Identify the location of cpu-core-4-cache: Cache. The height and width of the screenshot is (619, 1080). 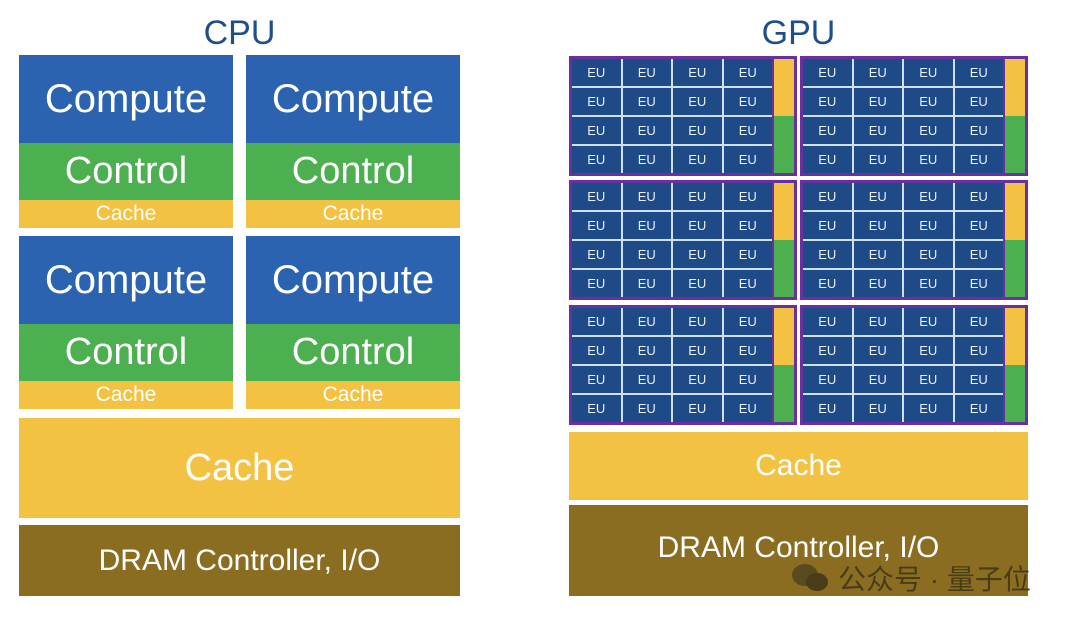
(353, 395).